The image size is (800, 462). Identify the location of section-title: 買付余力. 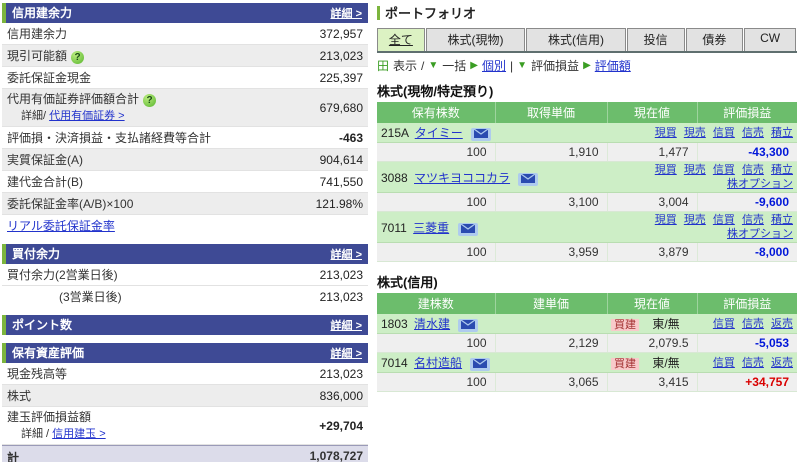
(36, 254).